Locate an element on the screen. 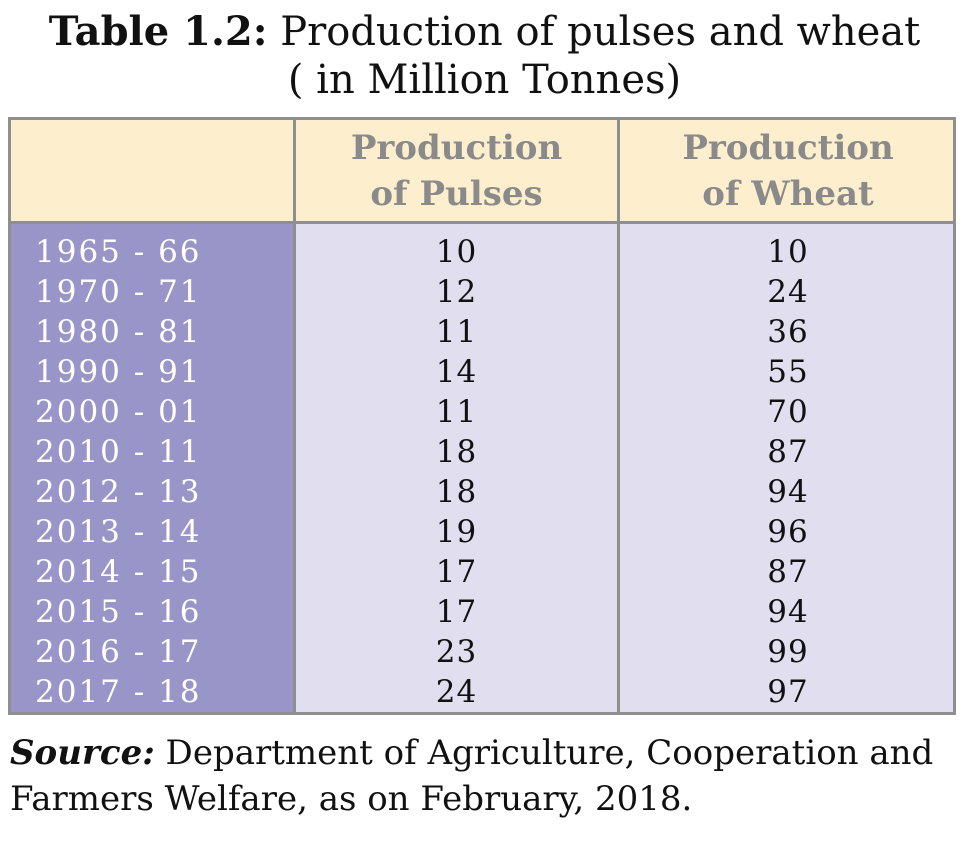  caption-title: Production of pulses and wheat is located at coordinates (594, 32).